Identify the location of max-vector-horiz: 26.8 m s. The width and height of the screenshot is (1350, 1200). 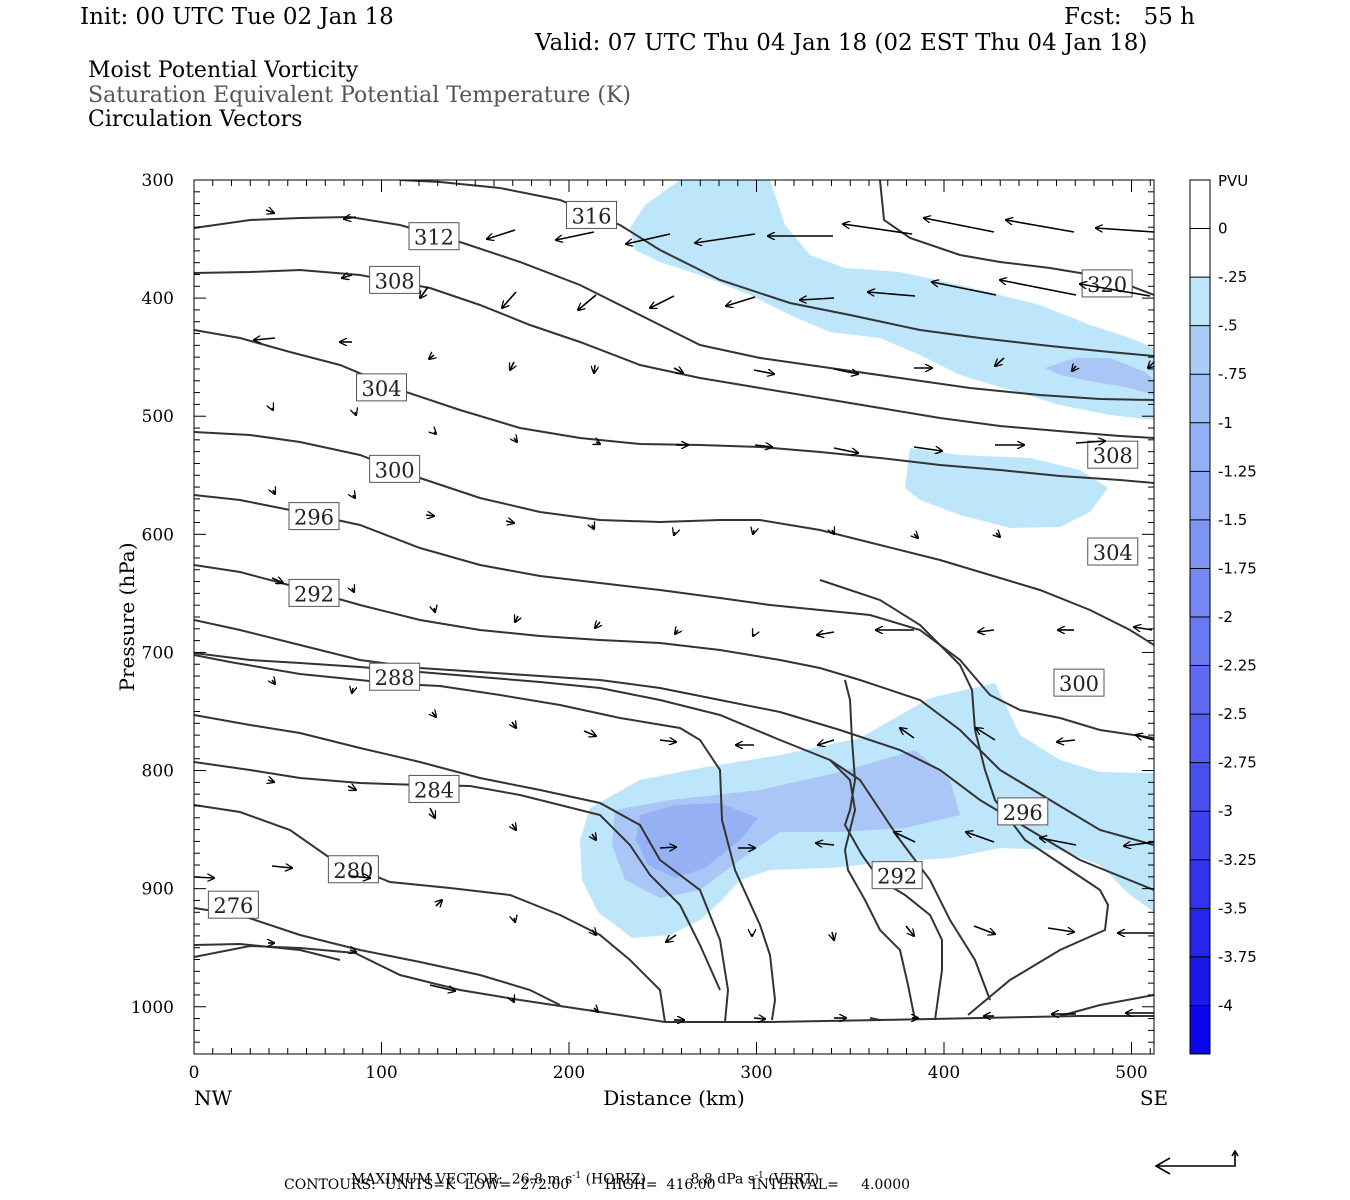
(542, 1179).